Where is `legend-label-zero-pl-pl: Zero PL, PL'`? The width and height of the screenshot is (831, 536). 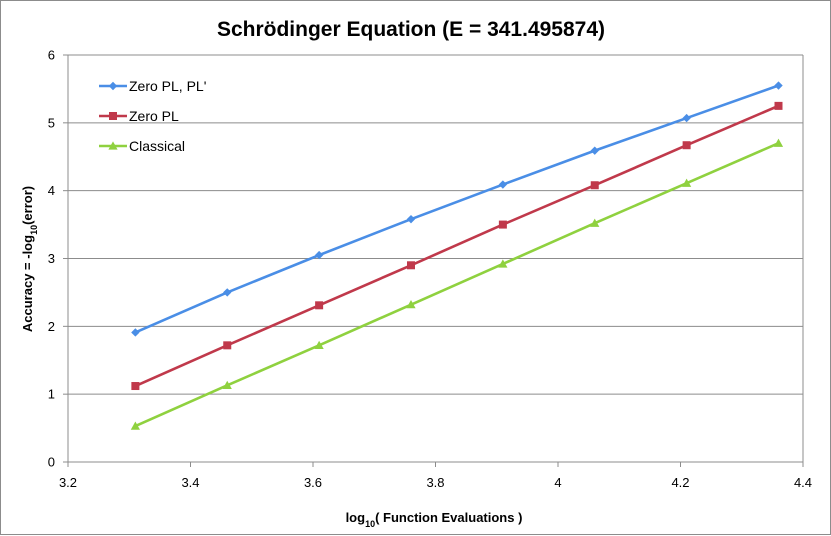
legend-label-zero-pl-pl: Zero PL, PL' is located at coordinates (167, 86).